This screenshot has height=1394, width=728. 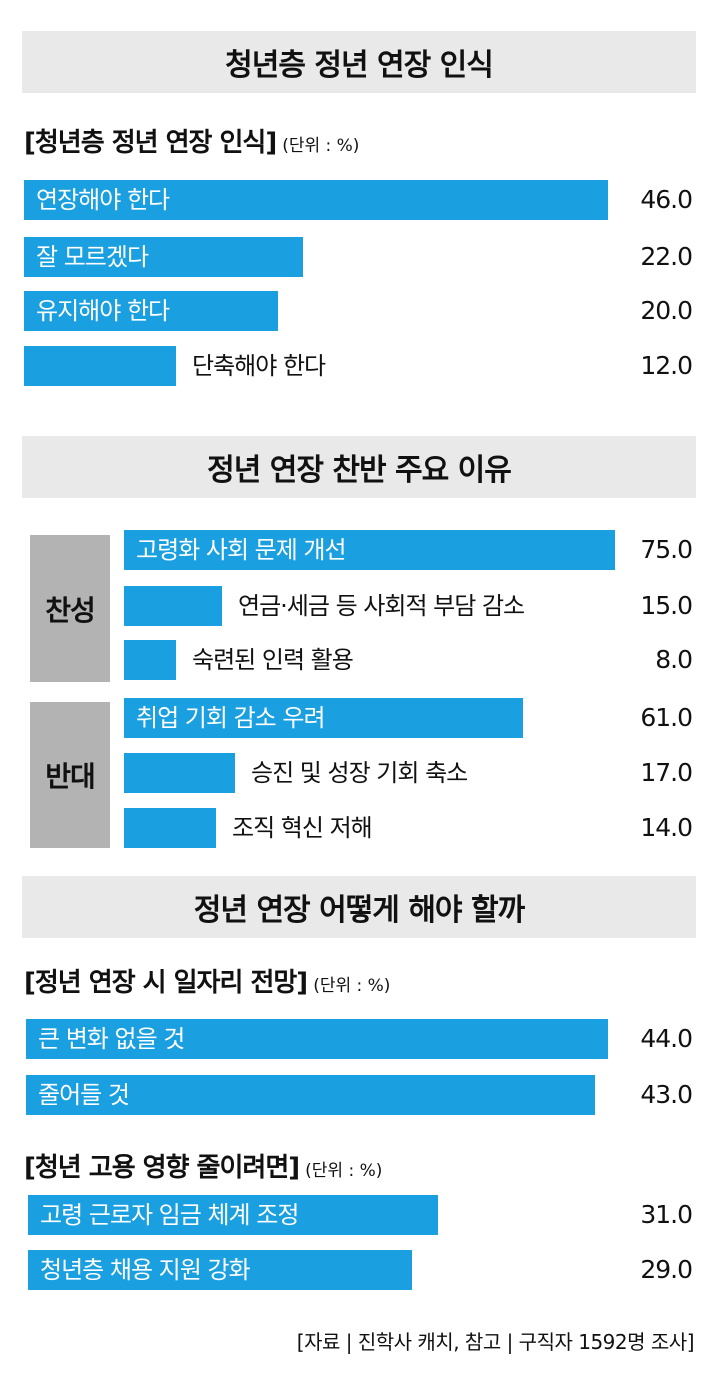 What do you see at coordinates (666, 1214) in the screenshot?
I see `value-label: 31.0` at bounding box center [666, 1214].